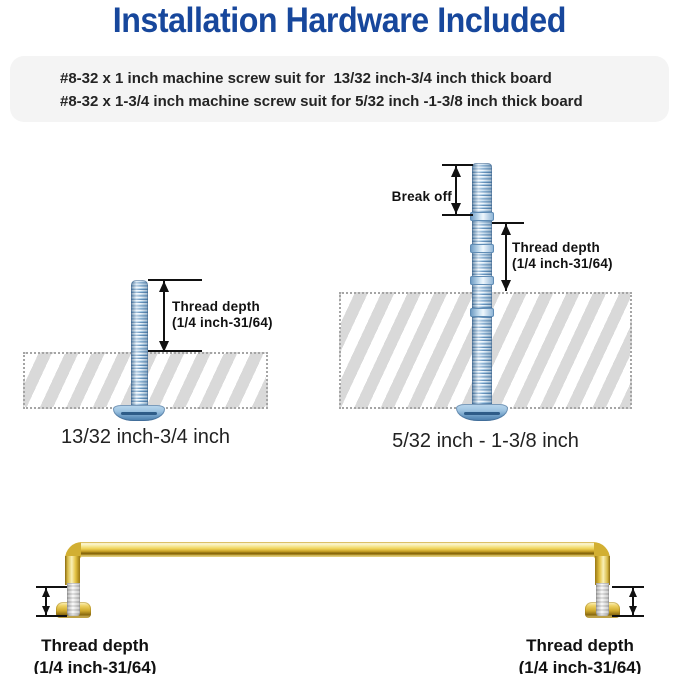  What do you see at coordinates (421, 196) in the screenshot?
I see `break-off-label: Break off` at bounding box center [421, 196].